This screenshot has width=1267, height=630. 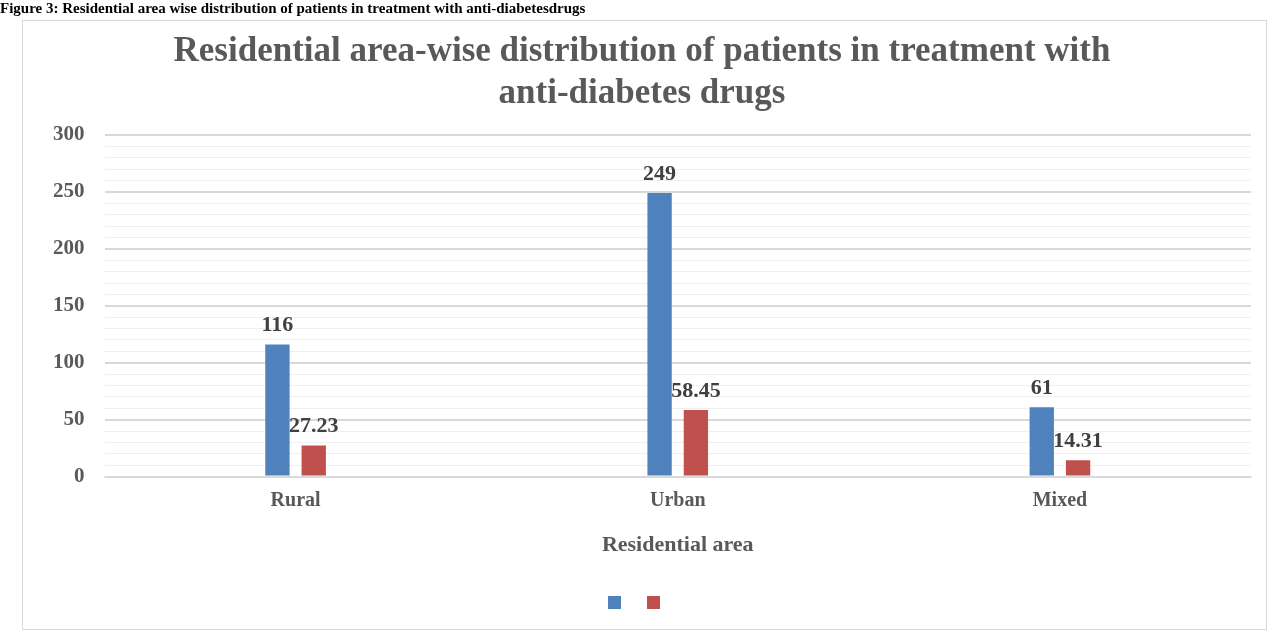 What do you see at coordinates (313, 425) in the screenshot?
I see `data-label: 27.23` at bounding box center [313, 425].